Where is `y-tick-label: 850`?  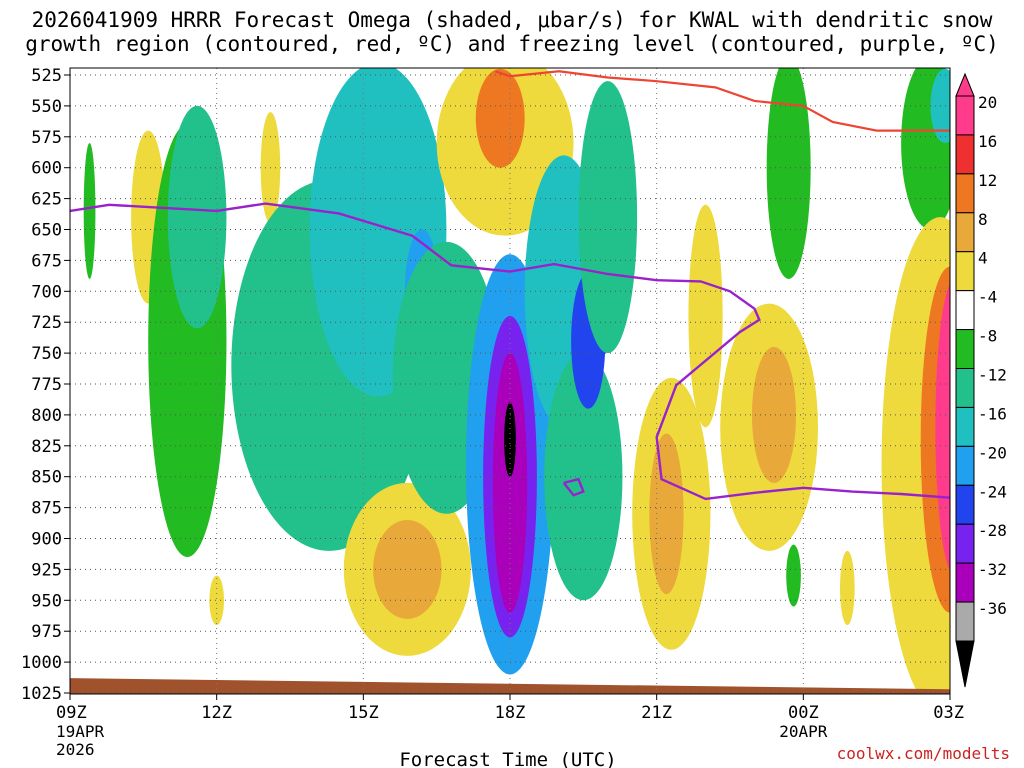
y-tick-label: 850 is located at coordinates (46, 478).